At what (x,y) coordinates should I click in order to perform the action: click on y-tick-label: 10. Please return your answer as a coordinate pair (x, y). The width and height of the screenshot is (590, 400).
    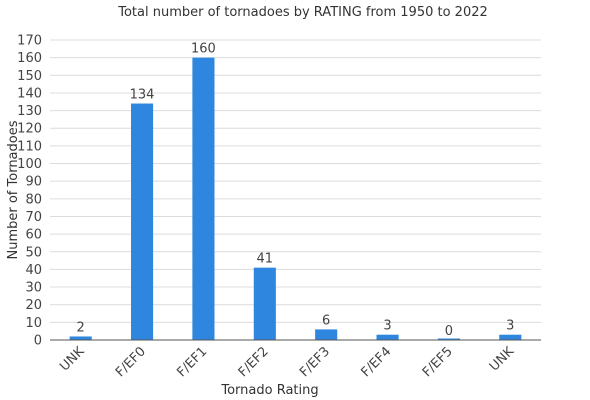
    Looking at the image, I should click on (33, 323).